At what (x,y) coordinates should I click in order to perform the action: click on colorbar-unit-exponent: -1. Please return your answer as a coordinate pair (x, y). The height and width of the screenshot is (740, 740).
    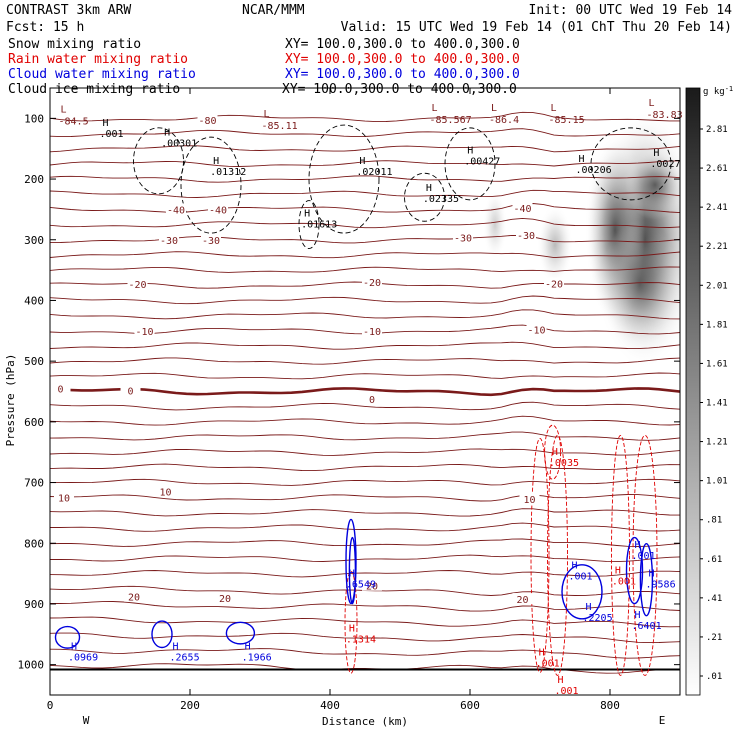
    Looking at the image, I should click on (729, 89).